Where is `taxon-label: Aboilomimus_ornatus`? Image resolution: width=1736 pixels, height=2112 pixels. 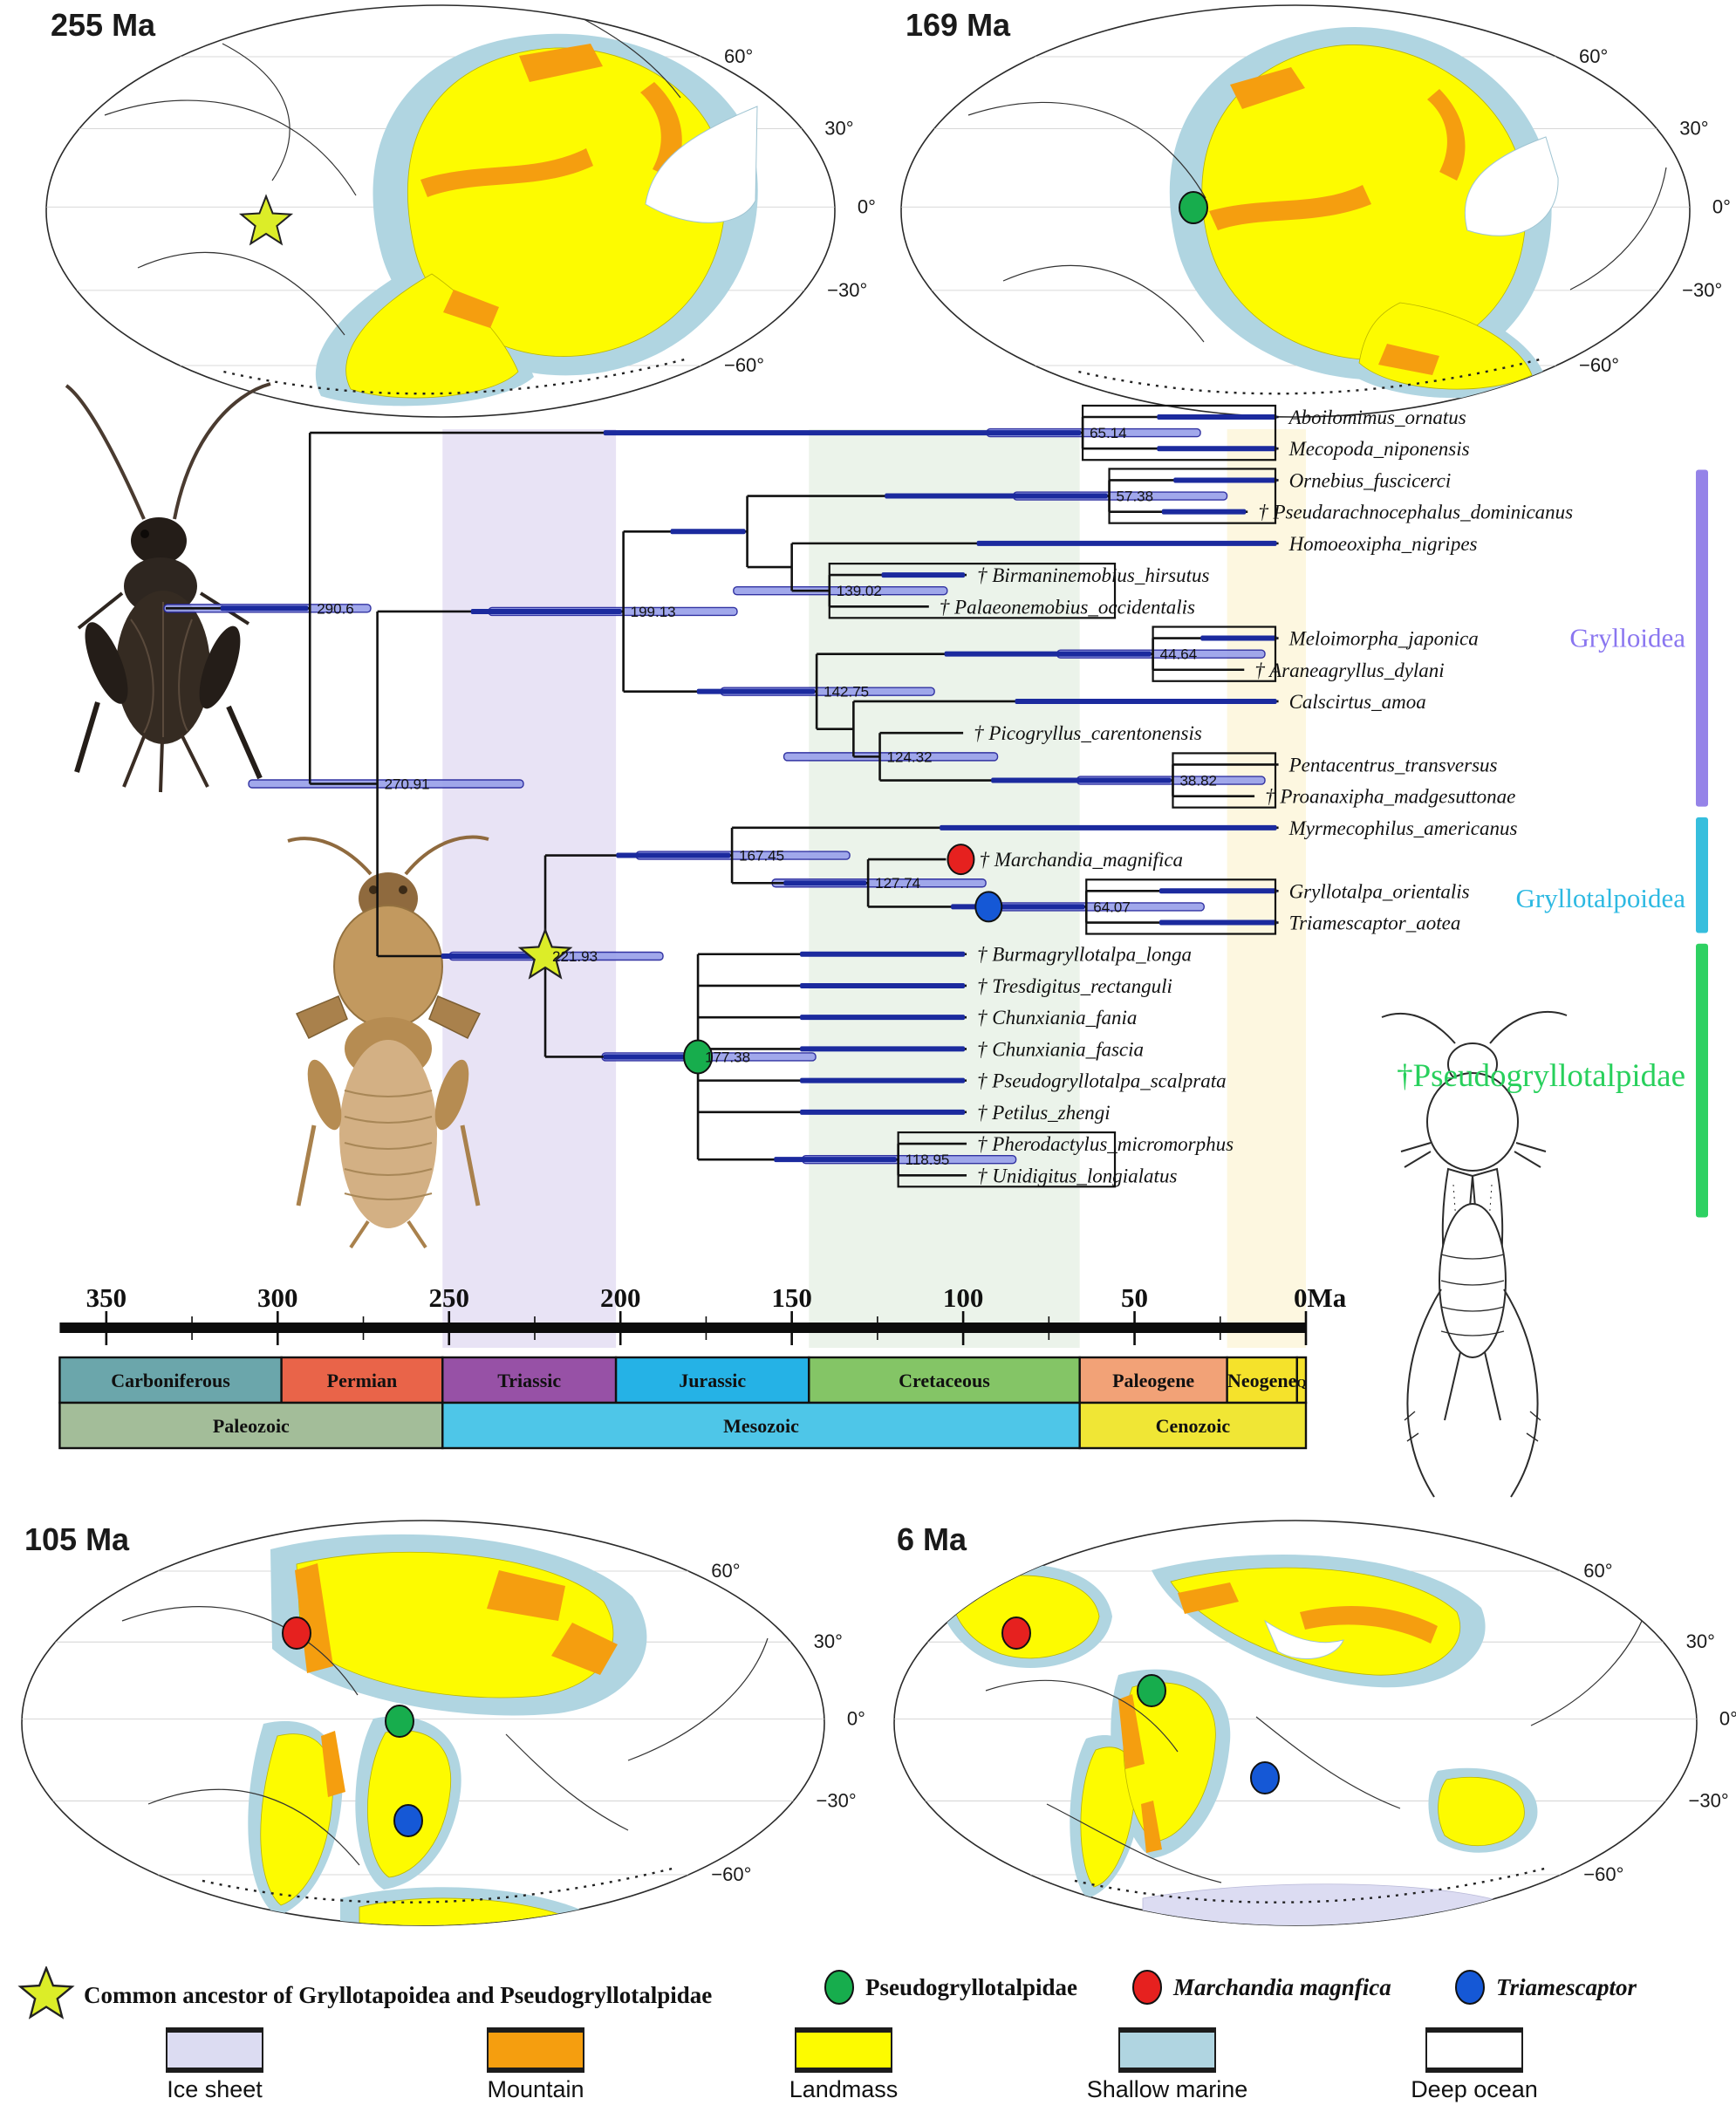
taxon-label: Aboilomimus_ornatus is located at coordinates (1377, 417).